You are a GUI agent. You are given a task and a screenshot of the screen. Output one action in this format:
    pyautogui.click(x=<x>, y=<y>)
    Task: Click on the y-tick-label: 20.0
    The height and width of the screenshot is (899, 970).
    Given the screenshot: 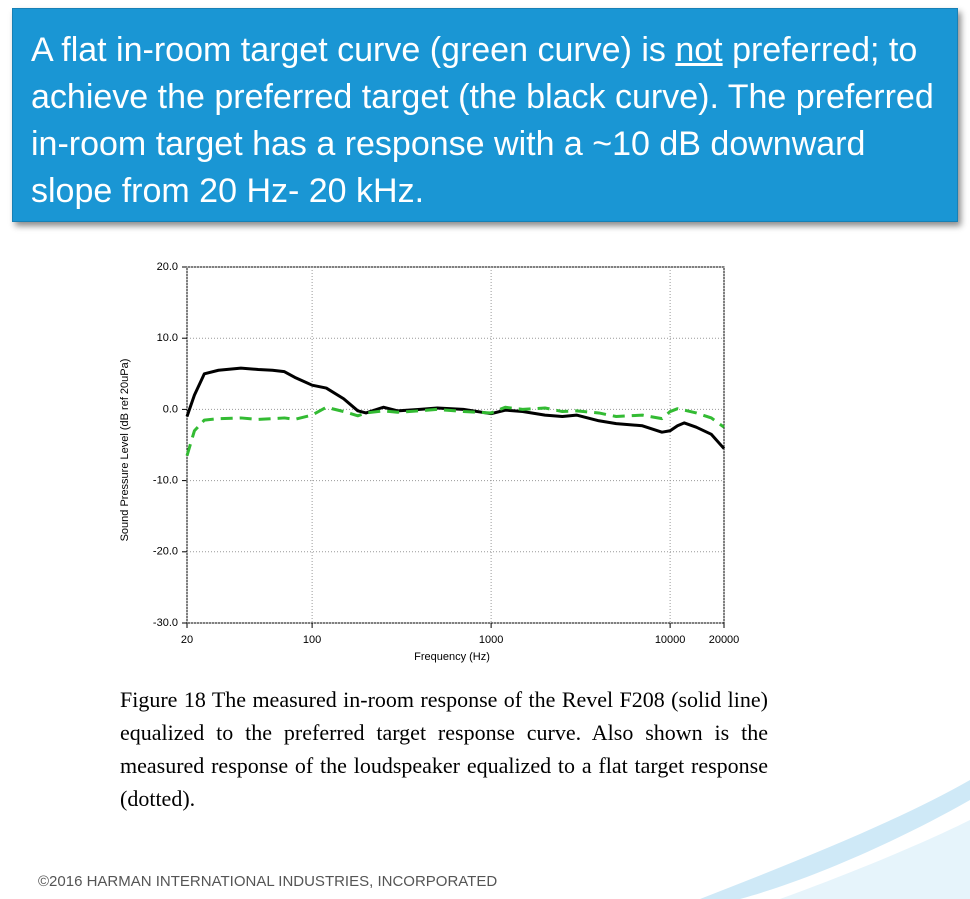 What is the action you would take?
    pyautogui.click(x=167, y=267)
    